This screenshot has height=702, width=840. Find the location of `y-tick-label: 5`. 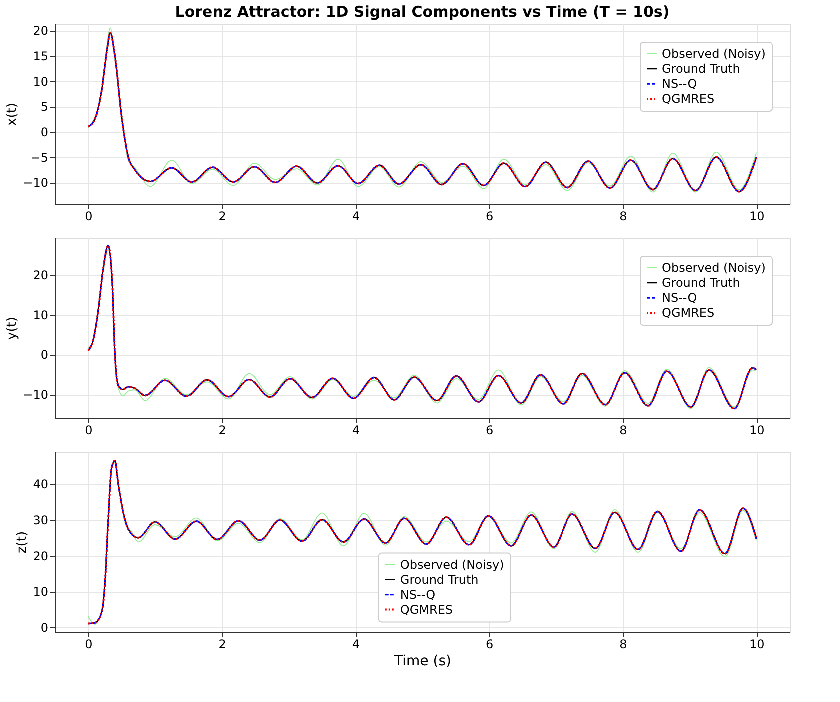

y-tick-label: 5 is located at coordinates (44, 107).